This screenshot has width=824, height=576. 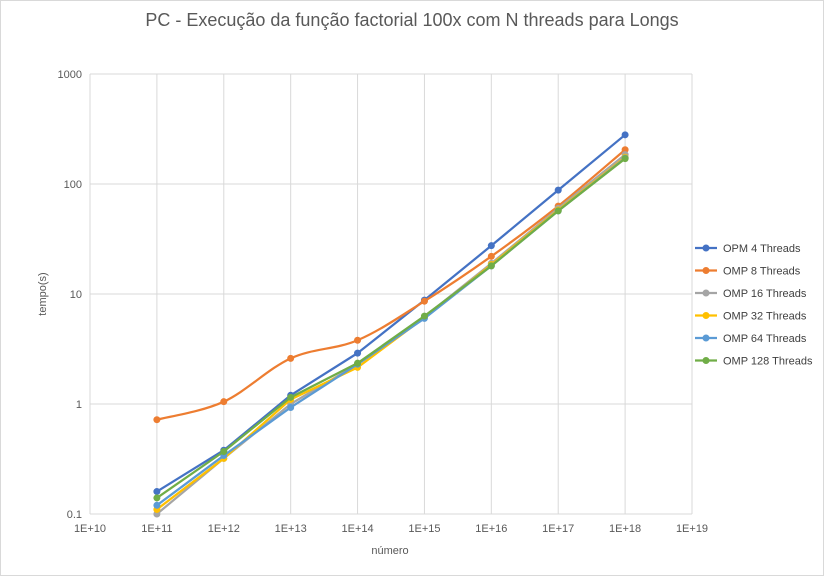 What do you see at coordinates (762, 272) in the screenshot?
I see `legend-label: OMP 8 Threads` at bounding box center [762, 272].